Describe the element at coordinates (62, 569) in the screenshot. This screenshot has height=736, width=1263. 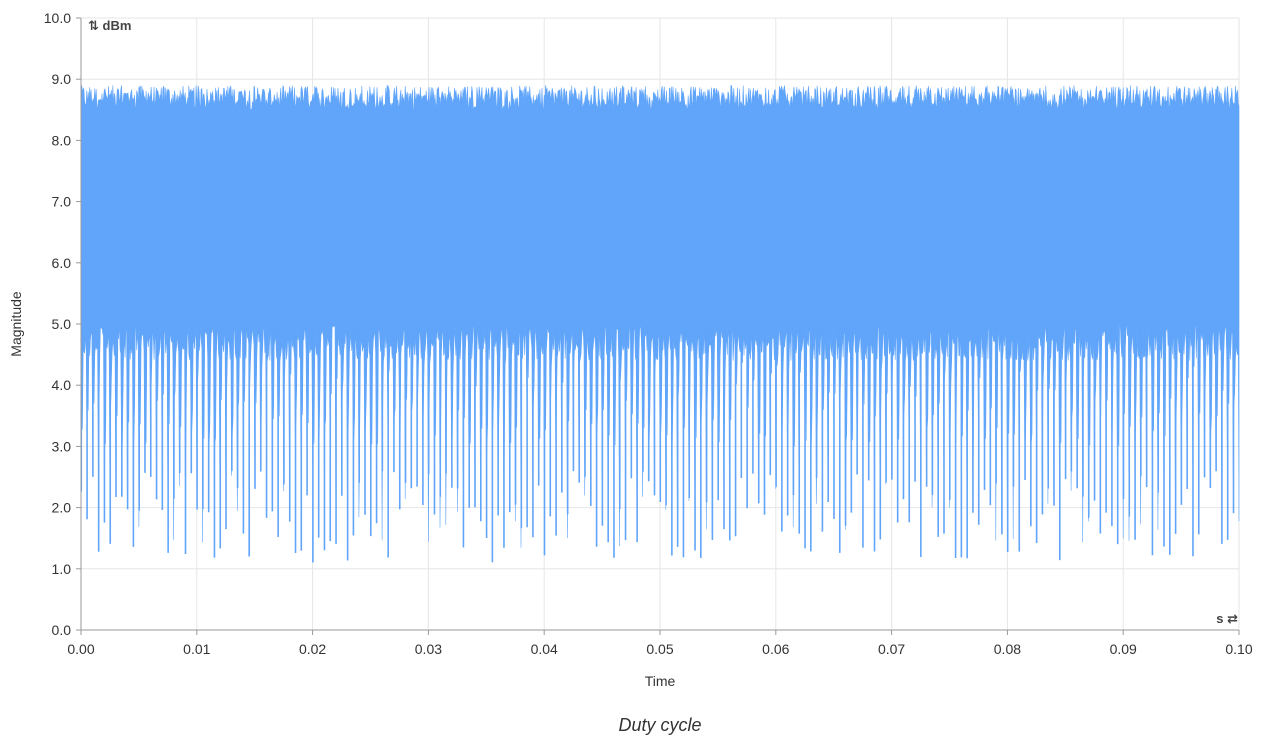
I see `y-tick-label: 1.0` at that location.